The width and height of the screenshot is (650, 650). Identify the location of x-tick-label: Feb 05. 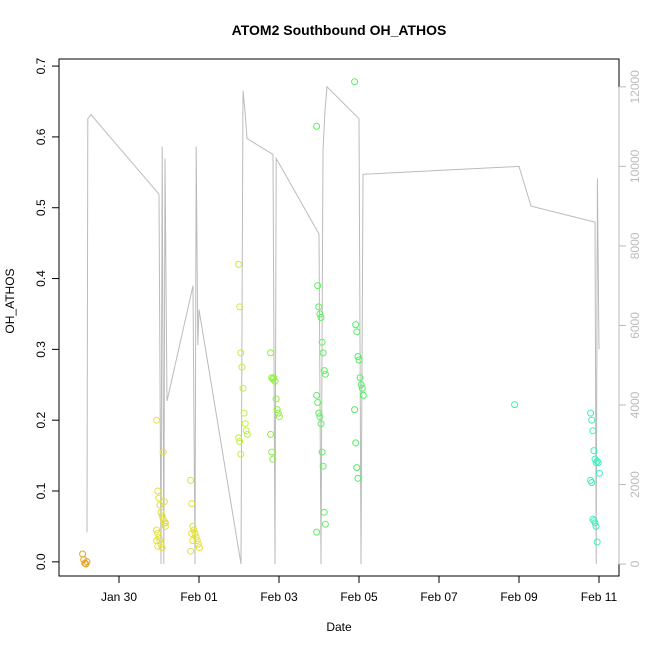
(359, 597).